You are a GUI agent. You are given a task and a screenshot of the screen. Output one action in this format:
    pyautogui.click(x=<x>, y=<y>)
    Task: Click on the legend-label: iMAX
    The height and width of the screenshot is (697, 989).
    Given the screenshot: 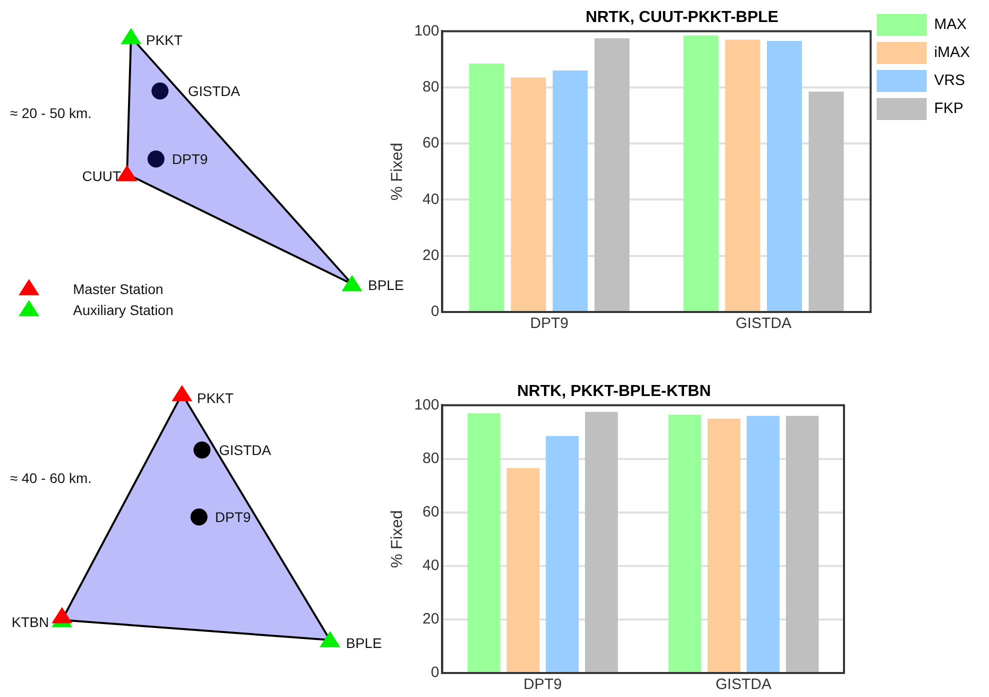 What is the action you would take?
    pyautogui.click(x=952, y=53)
    